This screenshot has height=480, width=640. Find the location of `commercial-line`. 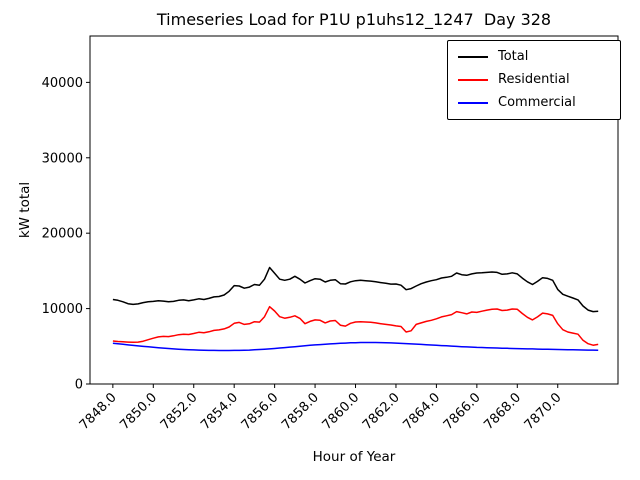

commercial-line is located at coordinates (355, 346).